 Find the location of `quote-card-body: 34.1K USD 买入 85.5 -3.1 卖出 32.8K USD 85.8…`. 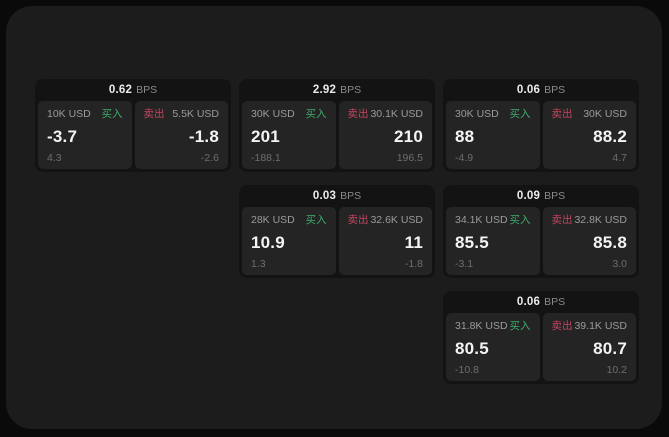

quote-card-body: 34.1K USD 买入 85.5 -3.1 卖出 32.8K USD 85.8… is located at coordinates (541, 241).